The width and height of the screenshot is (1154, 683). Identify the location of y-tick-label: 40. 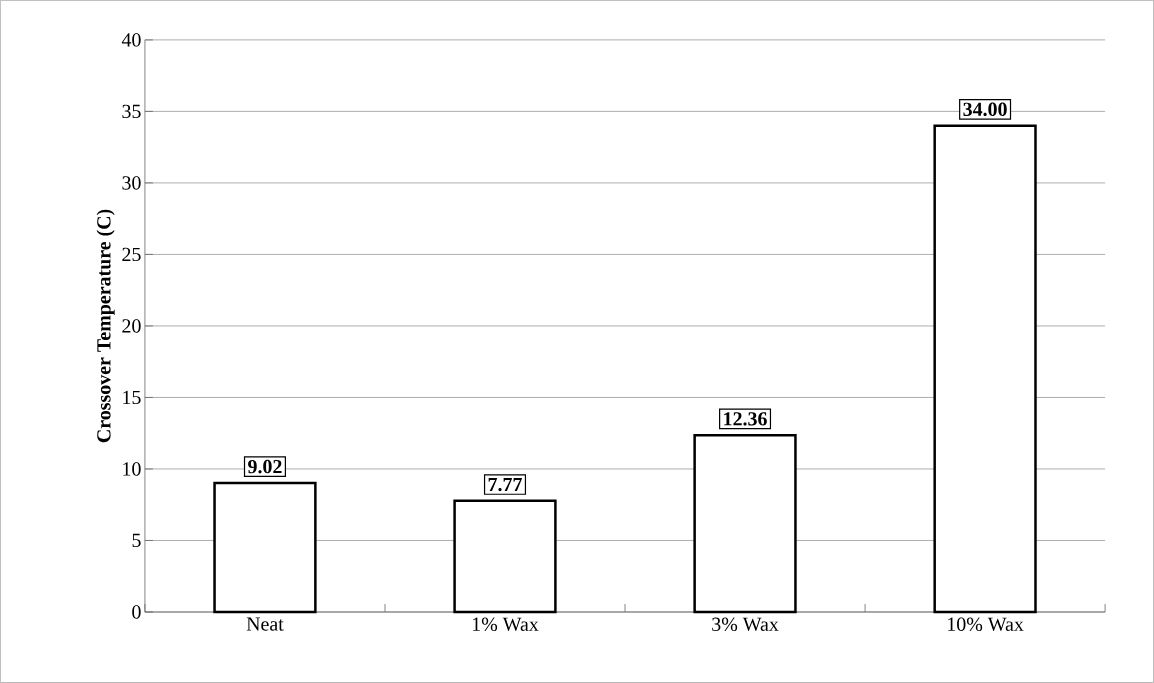
(131, 40).